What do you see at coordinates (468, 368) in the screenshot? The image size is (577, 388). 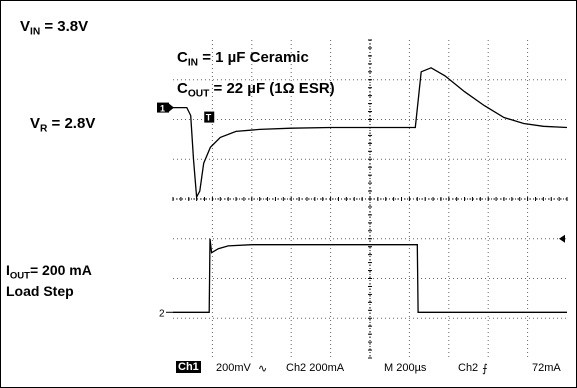 I see `trigger-source: Ch2` at bounding box center [468, 368].